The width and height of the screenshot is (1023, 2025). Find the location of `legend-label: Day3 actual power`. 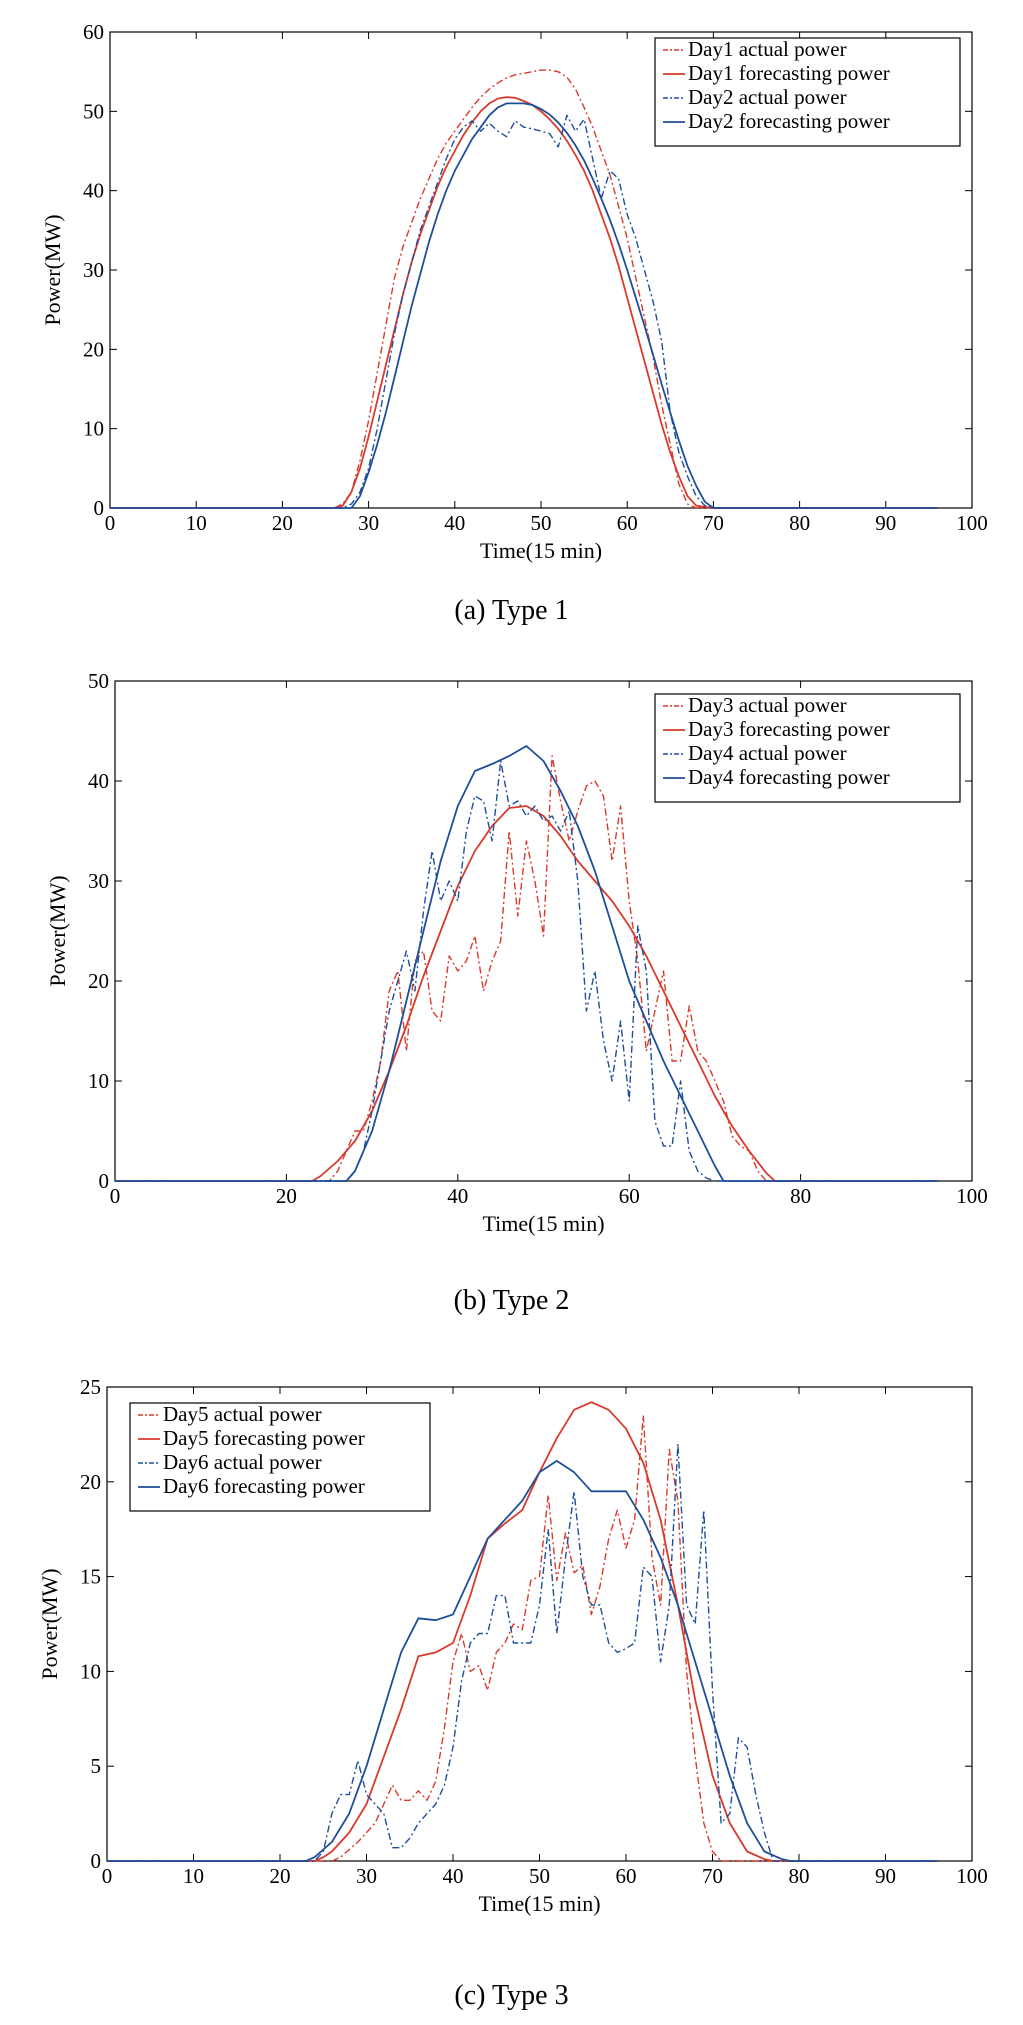

legend-label: Day3 actual power is located at coordinates (767, 705).